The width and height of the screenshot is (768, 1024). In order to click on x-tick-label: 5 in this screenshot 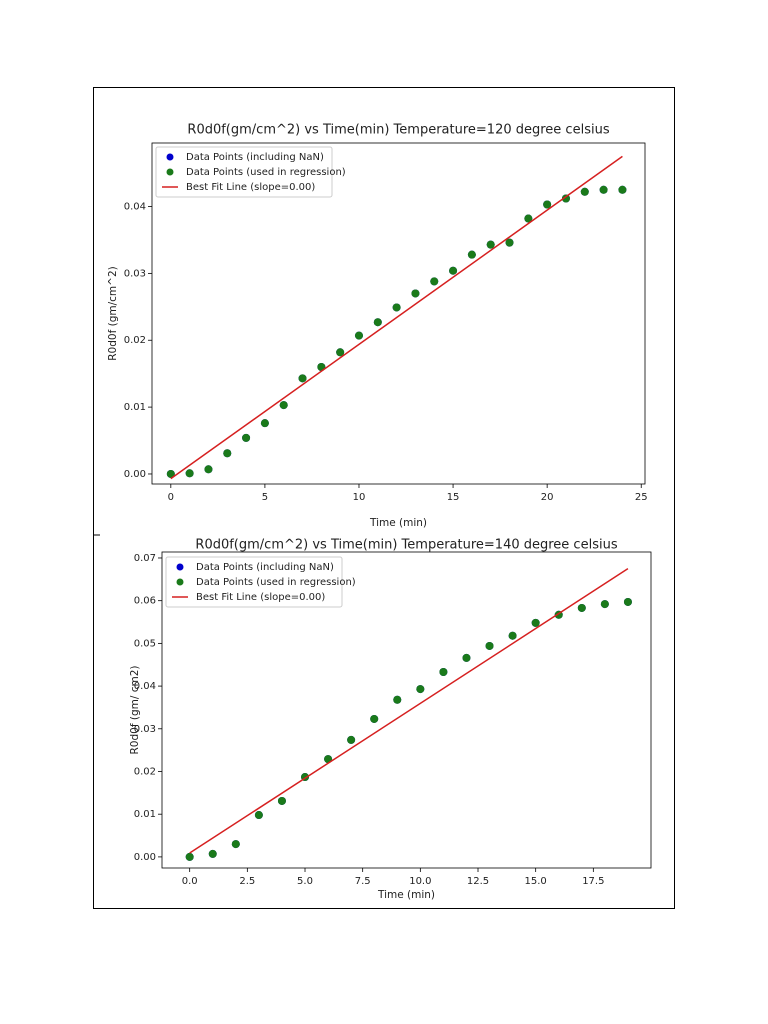, I will do `click(265, 497)`.